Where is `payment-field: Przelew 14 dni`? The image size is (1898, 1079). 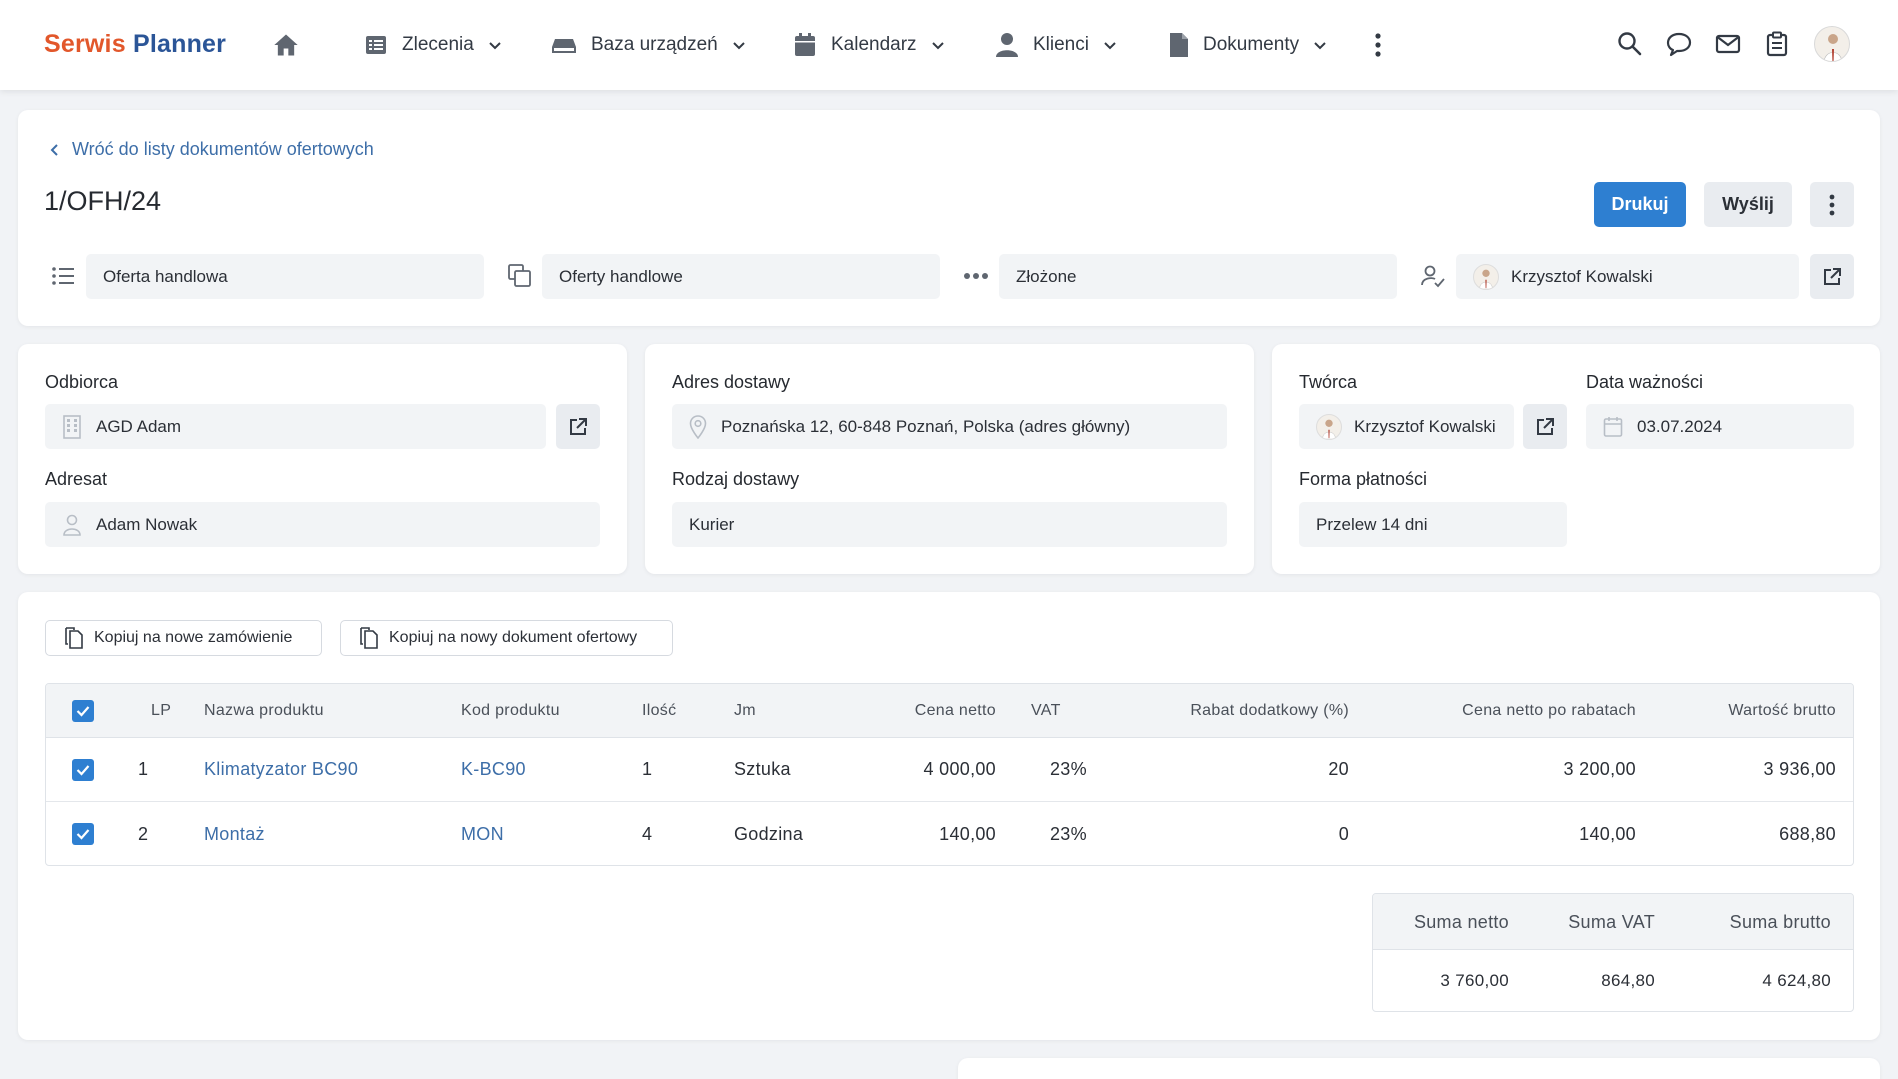 payment-field: Przelew 14 dni is located at coordinates (1433, 524).